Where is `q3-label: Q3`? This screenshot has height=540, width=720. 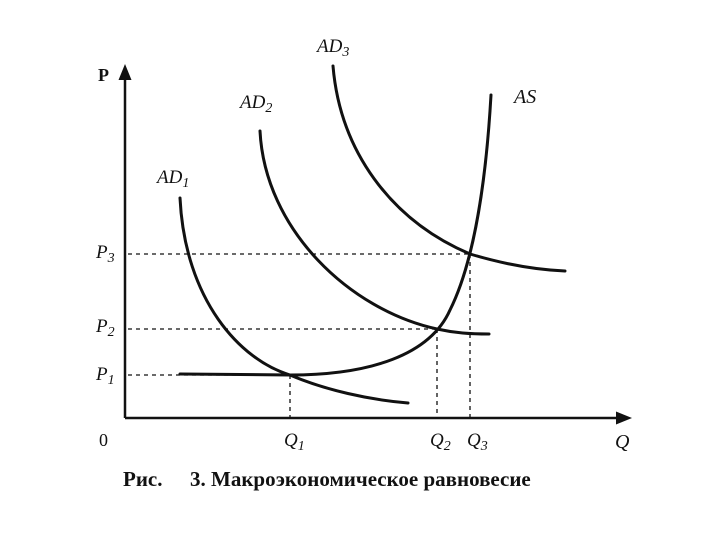
q3-label: Q3 is located at coordinates (477, 442).